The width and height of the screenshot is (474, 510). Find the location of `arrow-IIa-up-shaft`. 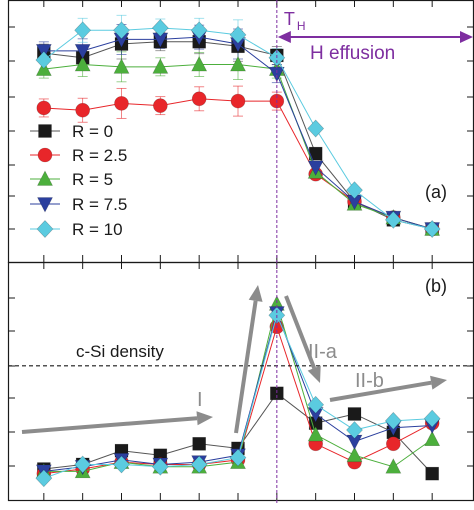

arrow-IIa-up-shaft is located at coordinates (246, 367).